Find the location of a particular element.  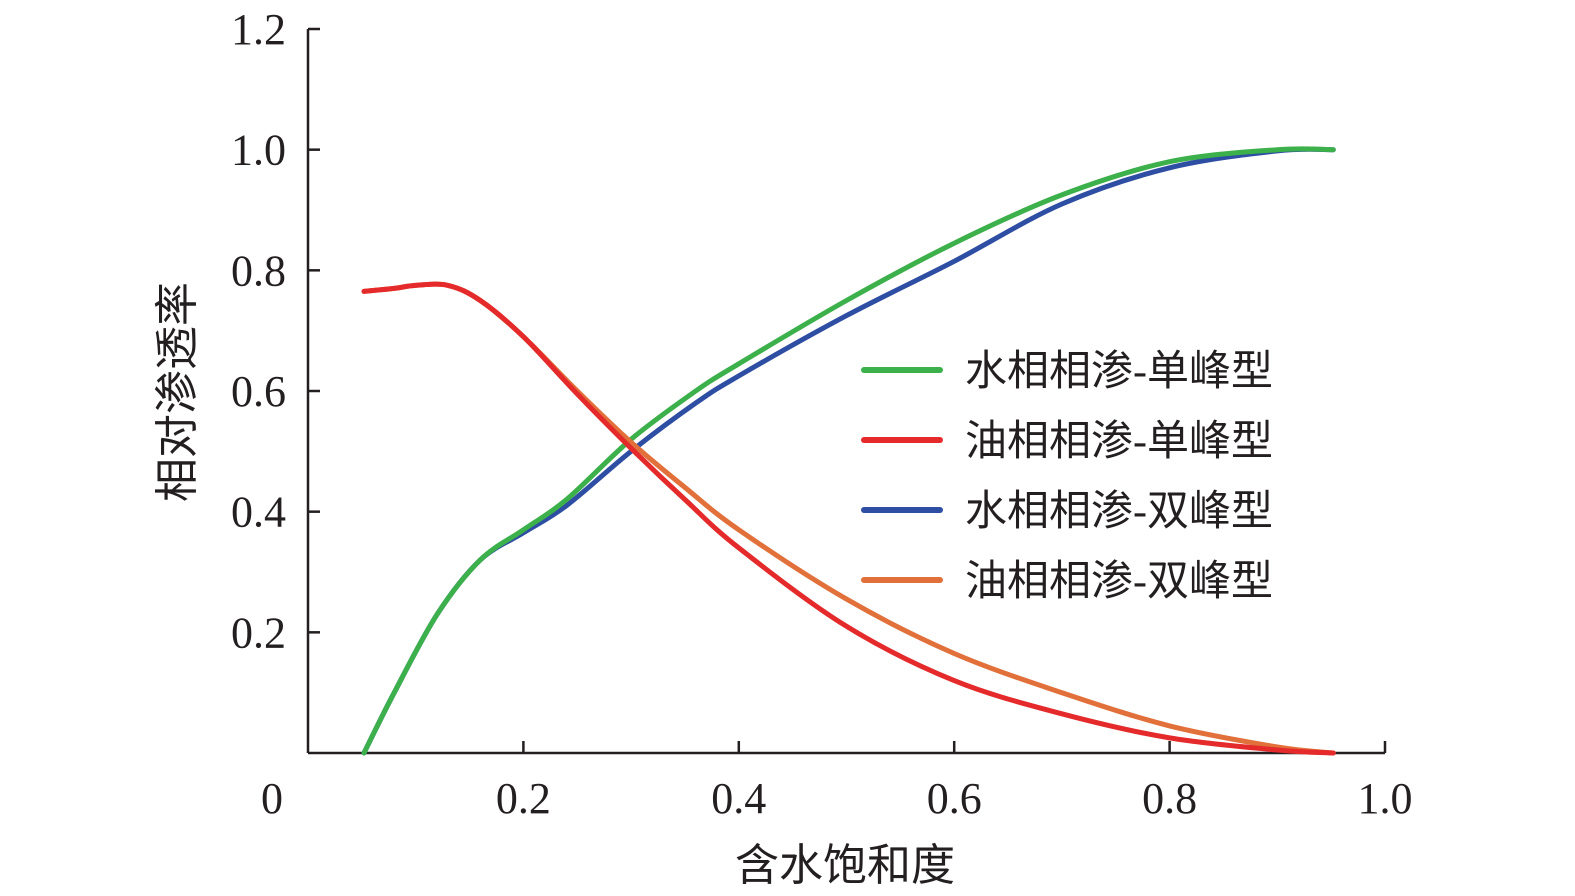

y-tick-label: 0.6 is located at coordinates (258, 391).